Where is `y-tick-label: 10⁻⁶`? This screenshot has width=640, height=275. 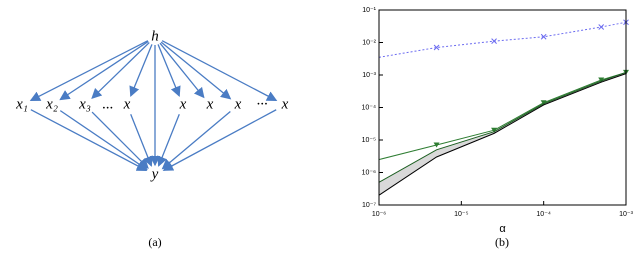 y-tick-label: 10⁻⁶ is located at coordinates (369, 172).